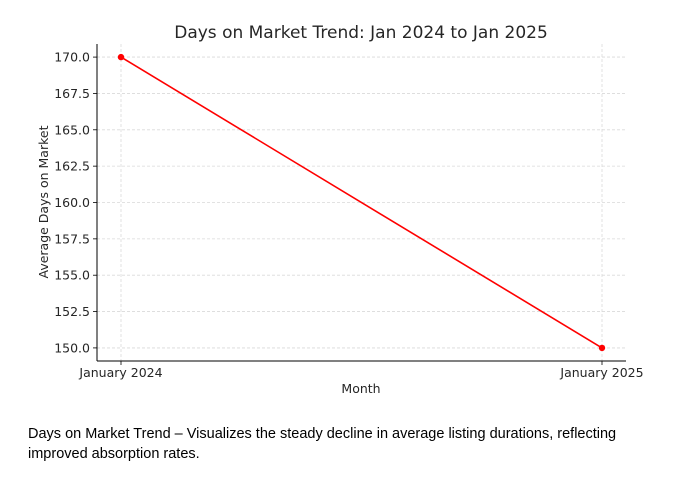 This screenshot has height=484, width=676. Describe the element at coordinates (72, 238) in the screenshot. I see `y-tick-label: 157.5` at that location.